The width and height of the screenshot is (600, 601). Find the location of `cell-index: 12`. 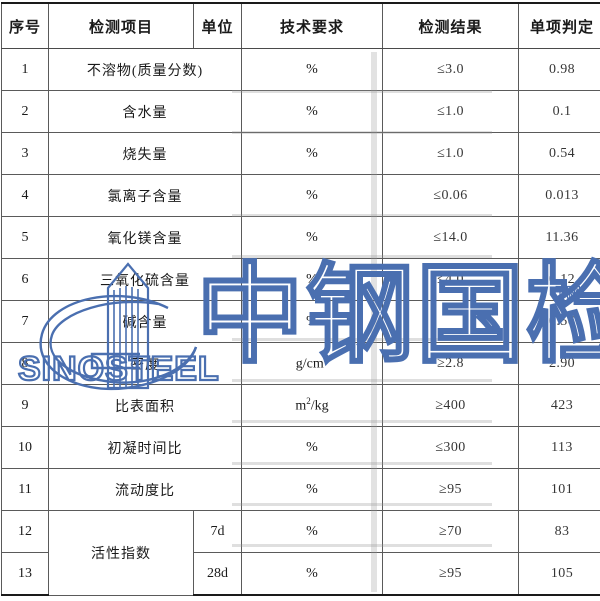

cell-index: 12 is located at coordinates (25, 532).